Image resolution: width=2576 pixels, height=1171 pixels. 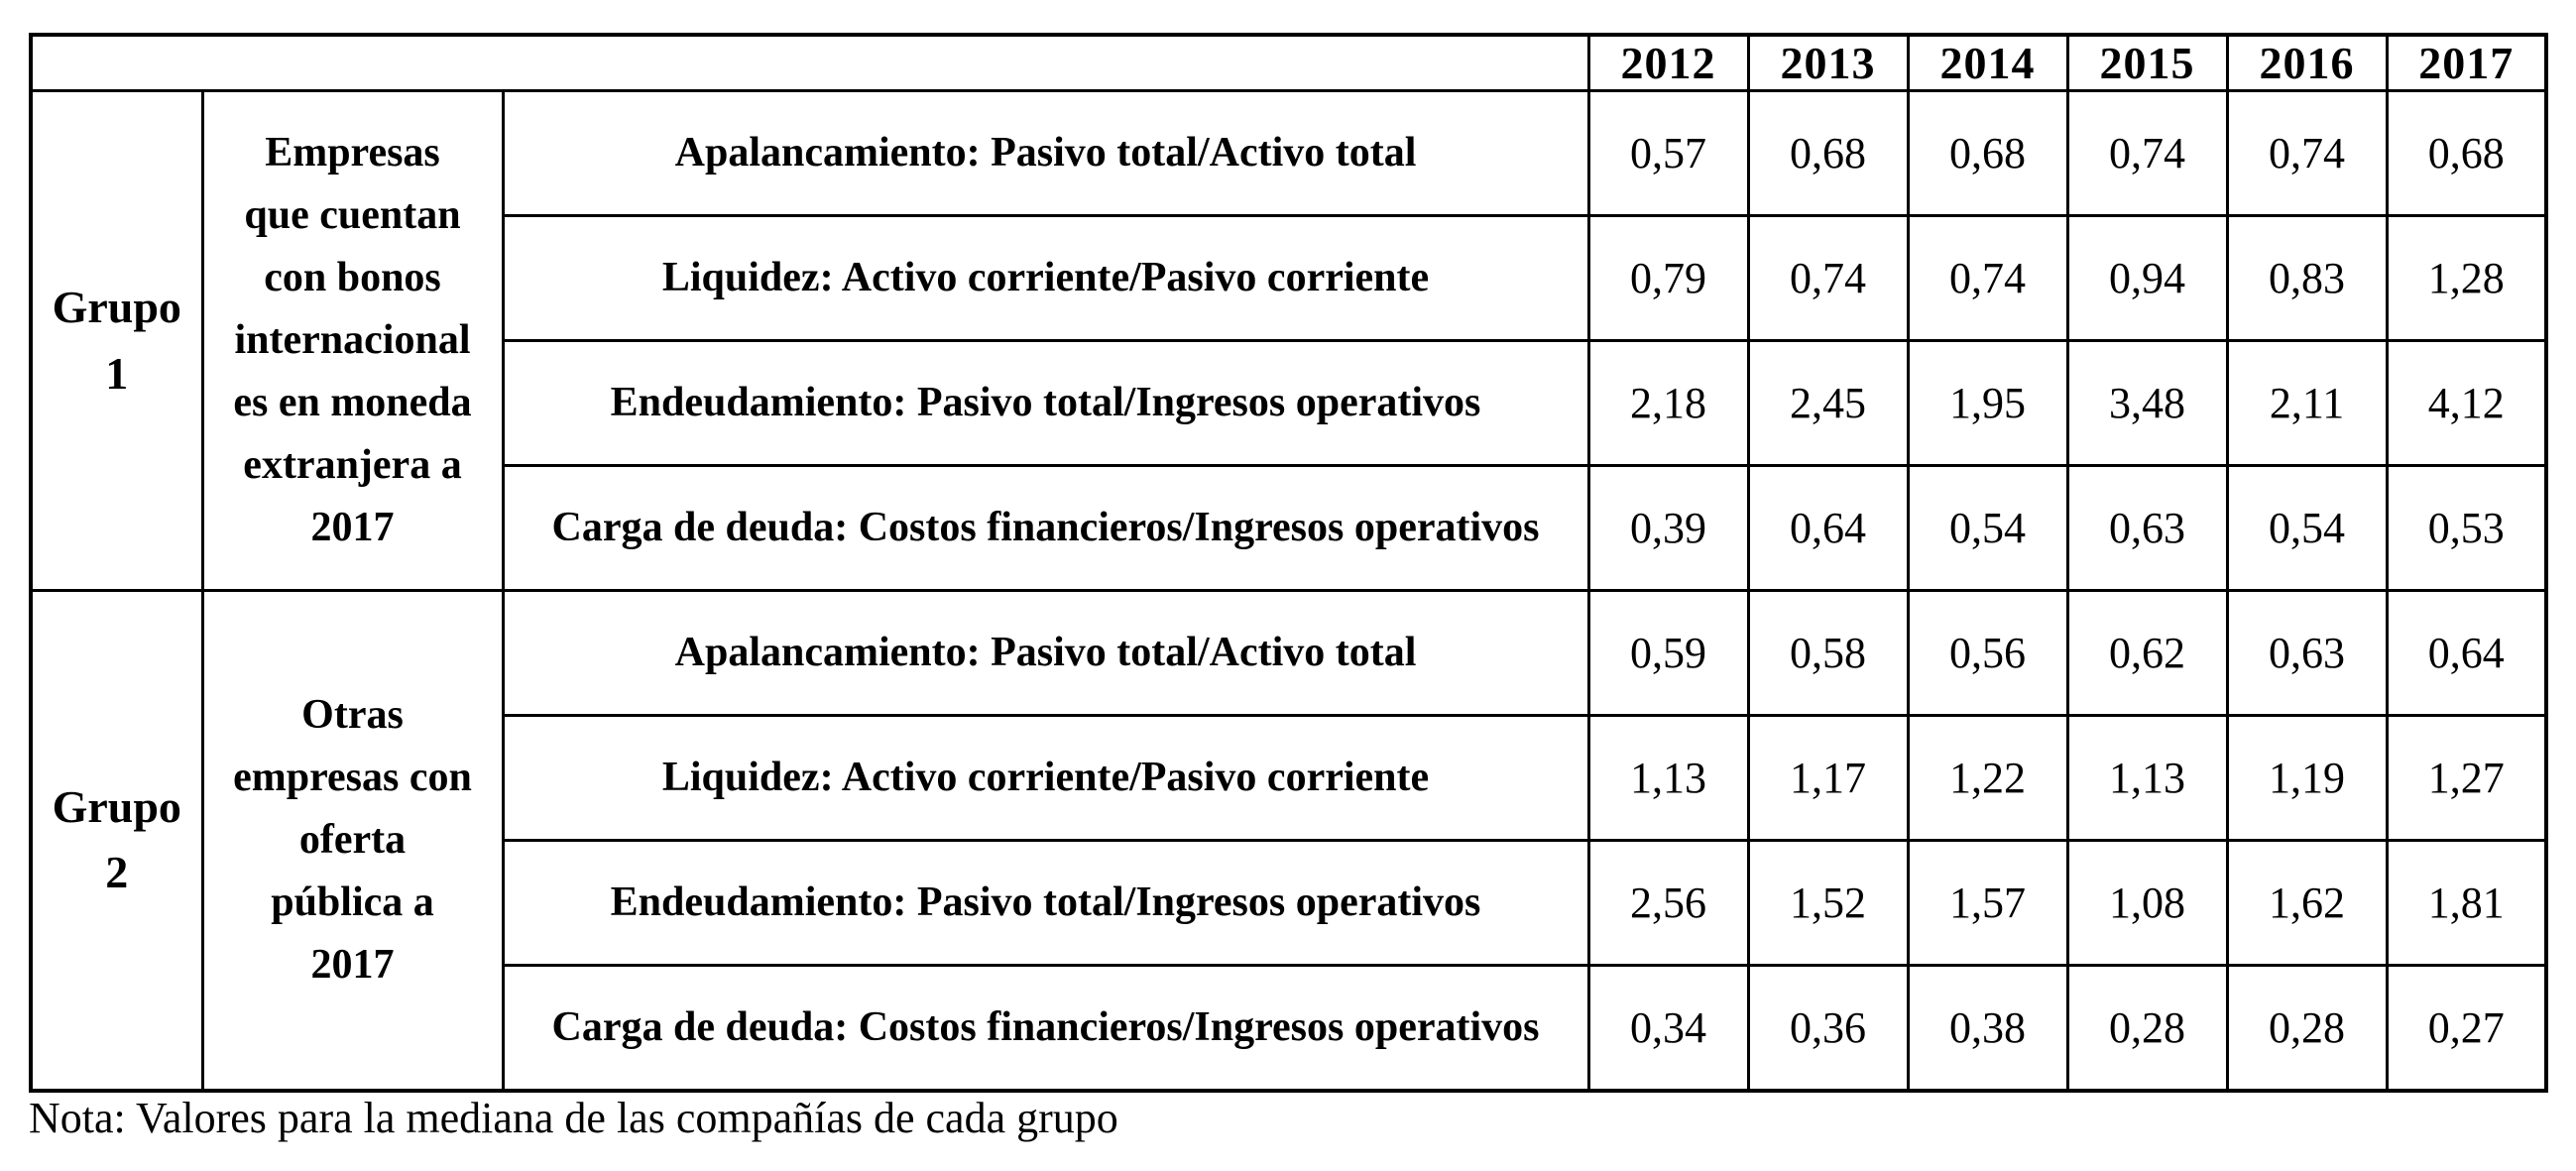 What do you see at coordinates (1828, 1028) in the screenshot?
I see `value-cell: 0,36` at bounding box center [1828, 1028].